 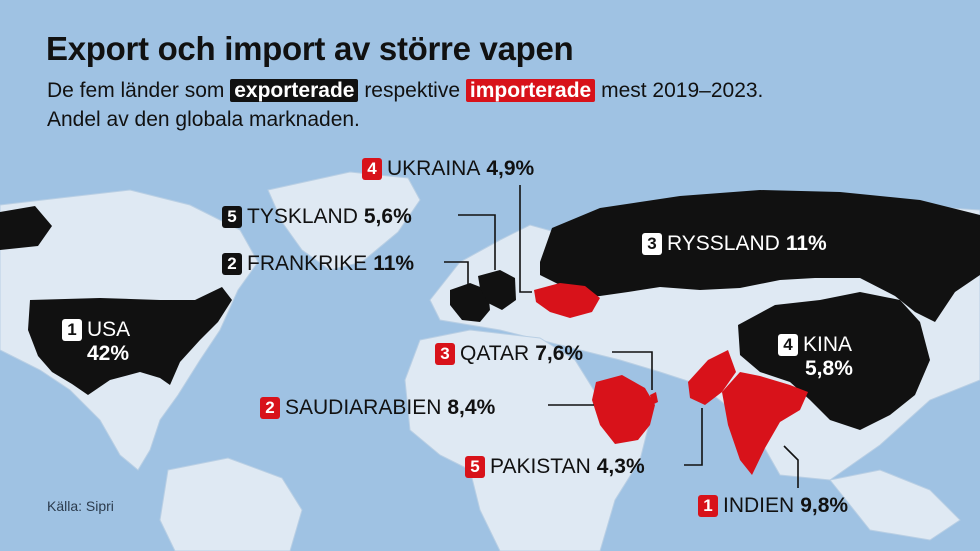 What do you see at coordinates (829, 368) in the screenshot?
I see `country-share: 5,8%` at bounding box center [829, 368].